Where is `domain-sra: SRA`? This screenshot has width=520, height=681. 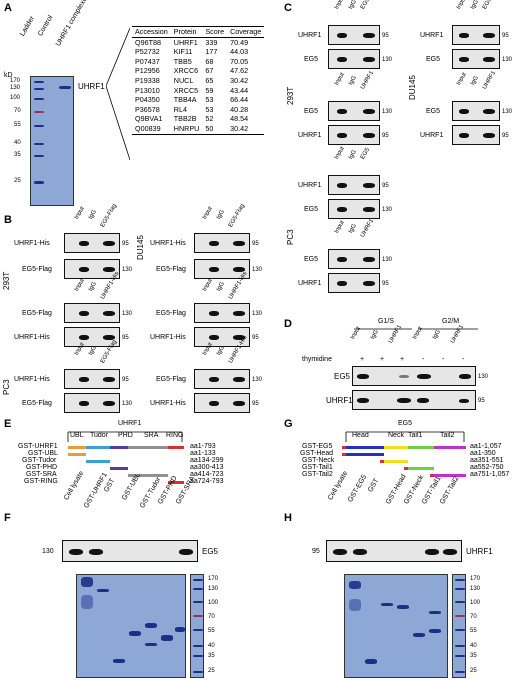
domain-sra: SRA is located at coordinates (151, 435).